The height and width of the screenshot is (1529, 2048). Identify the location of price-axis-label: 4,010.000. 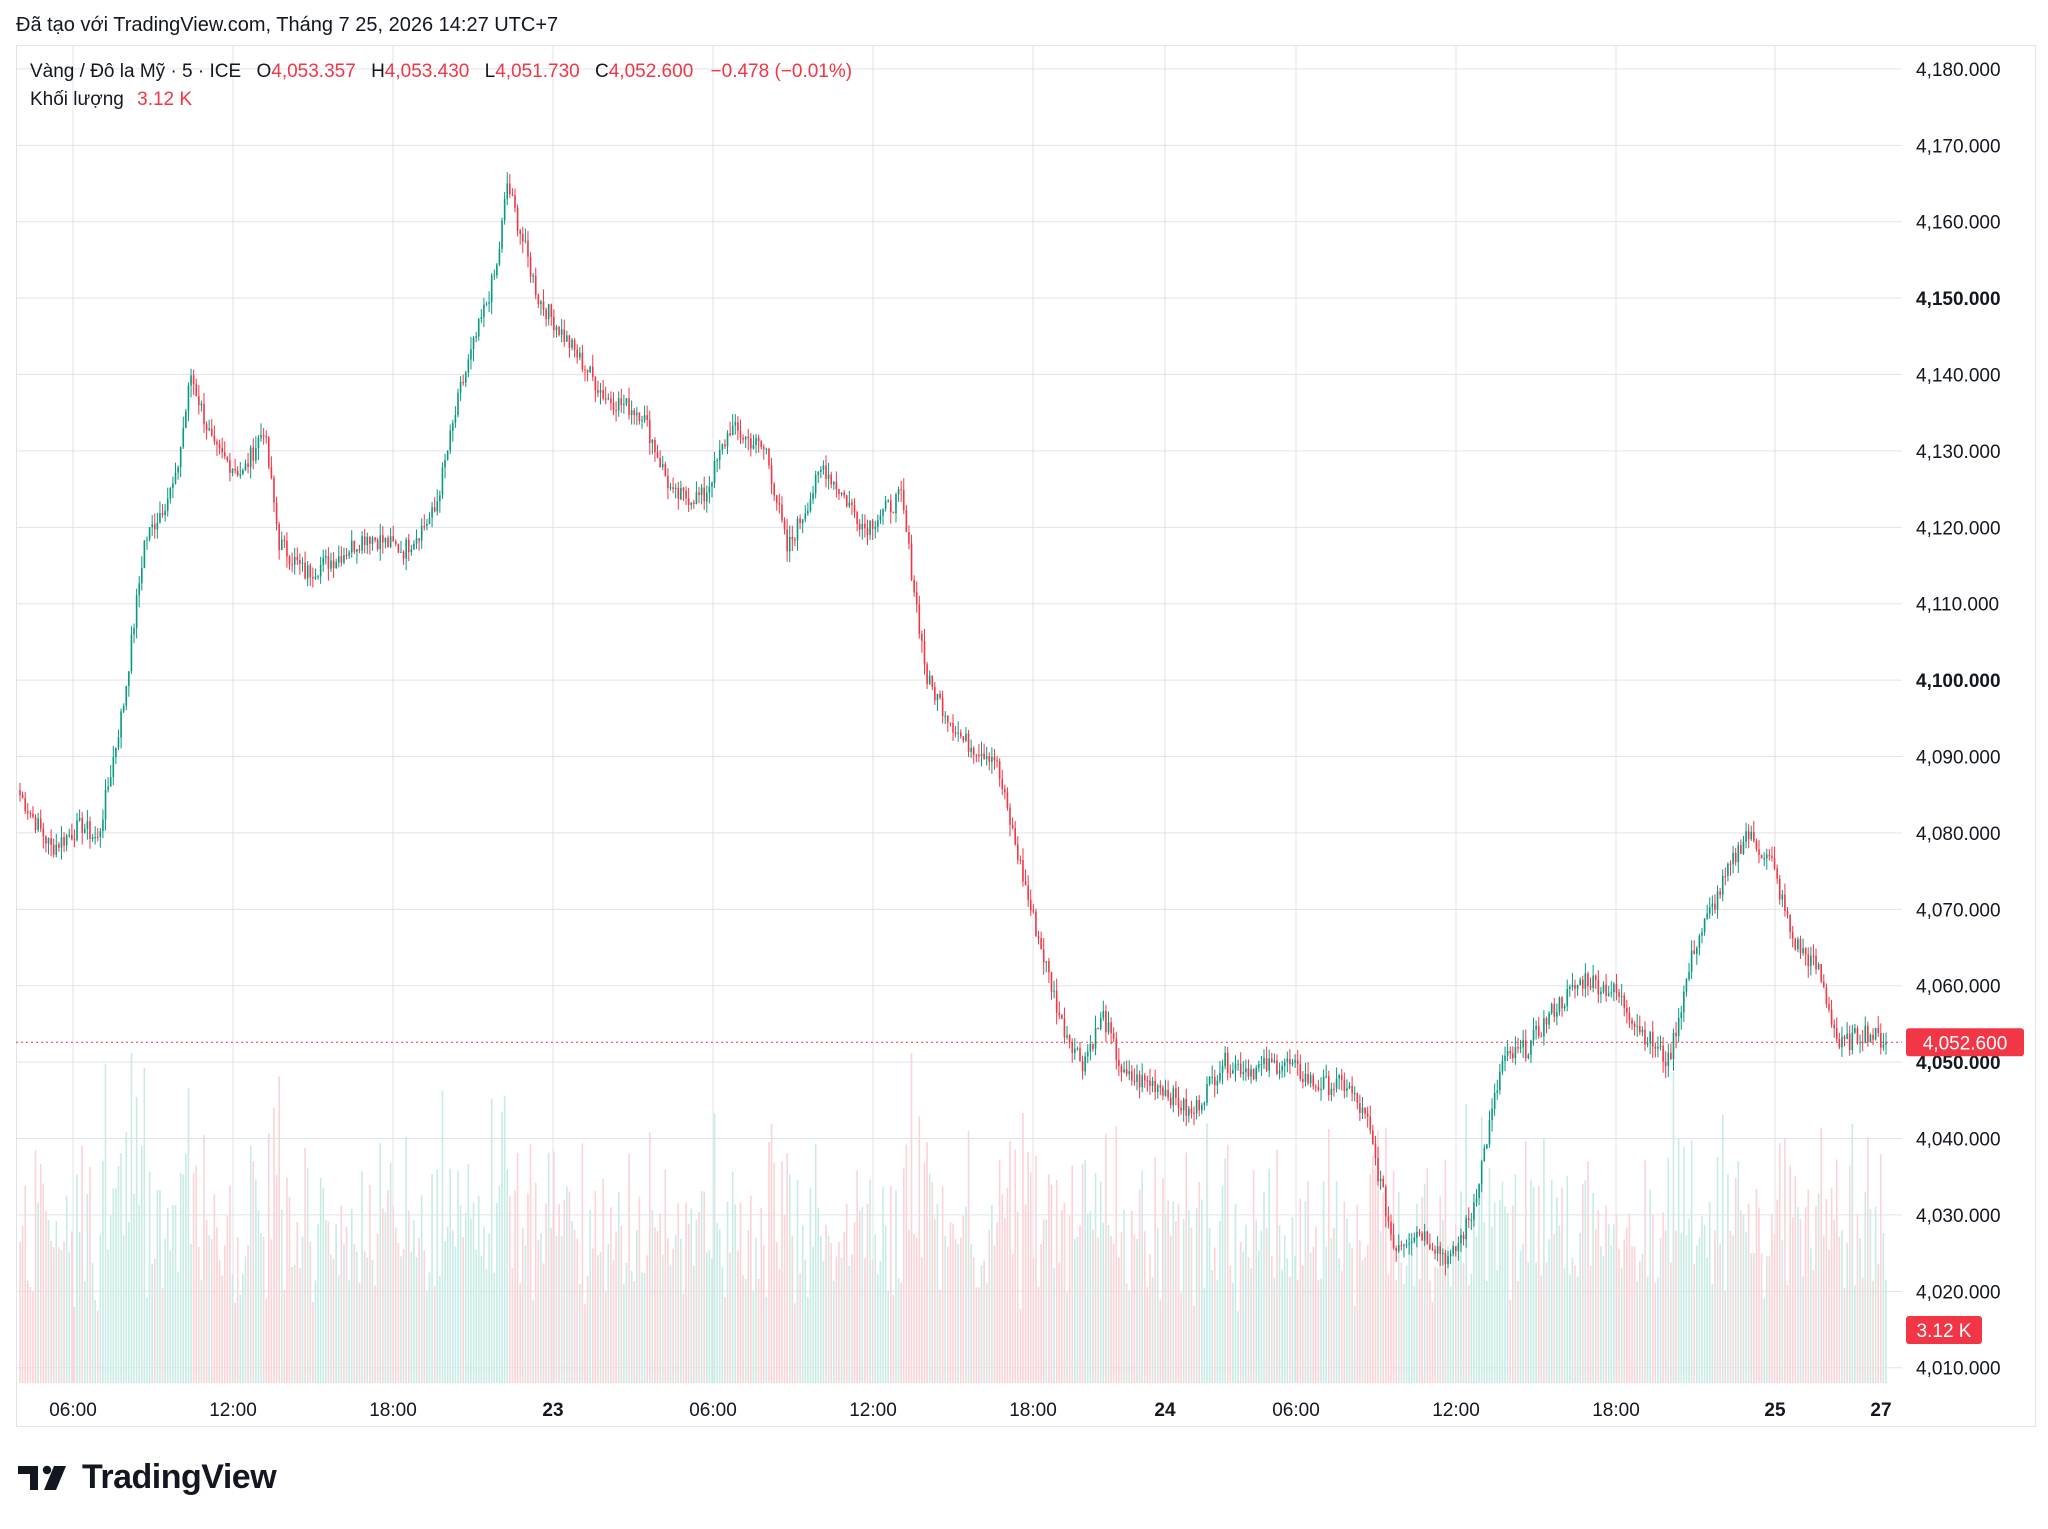
(1958, 1369).